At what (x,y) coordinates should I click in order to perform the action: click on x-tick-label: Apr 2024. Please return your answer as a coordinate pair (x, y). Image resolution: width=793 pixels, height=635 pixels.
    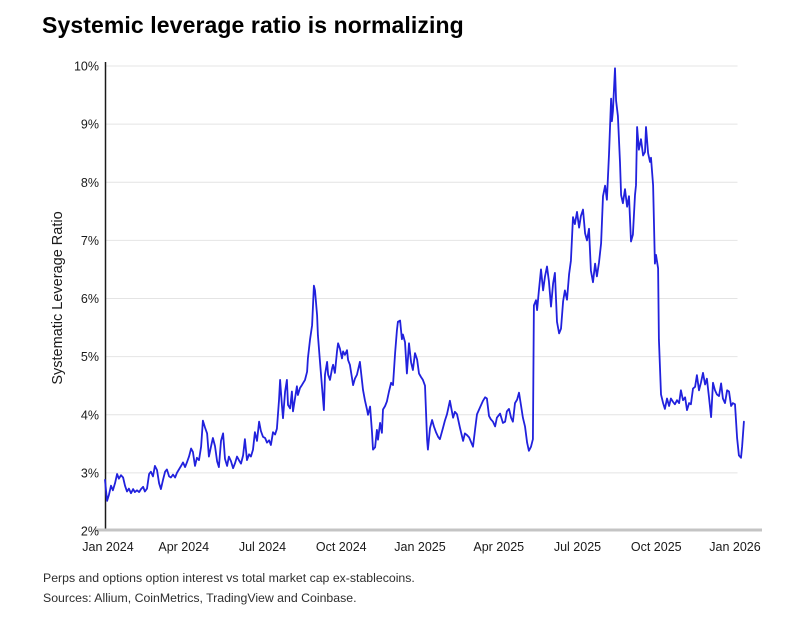
    Looking at the image, I should click on (183, 547).